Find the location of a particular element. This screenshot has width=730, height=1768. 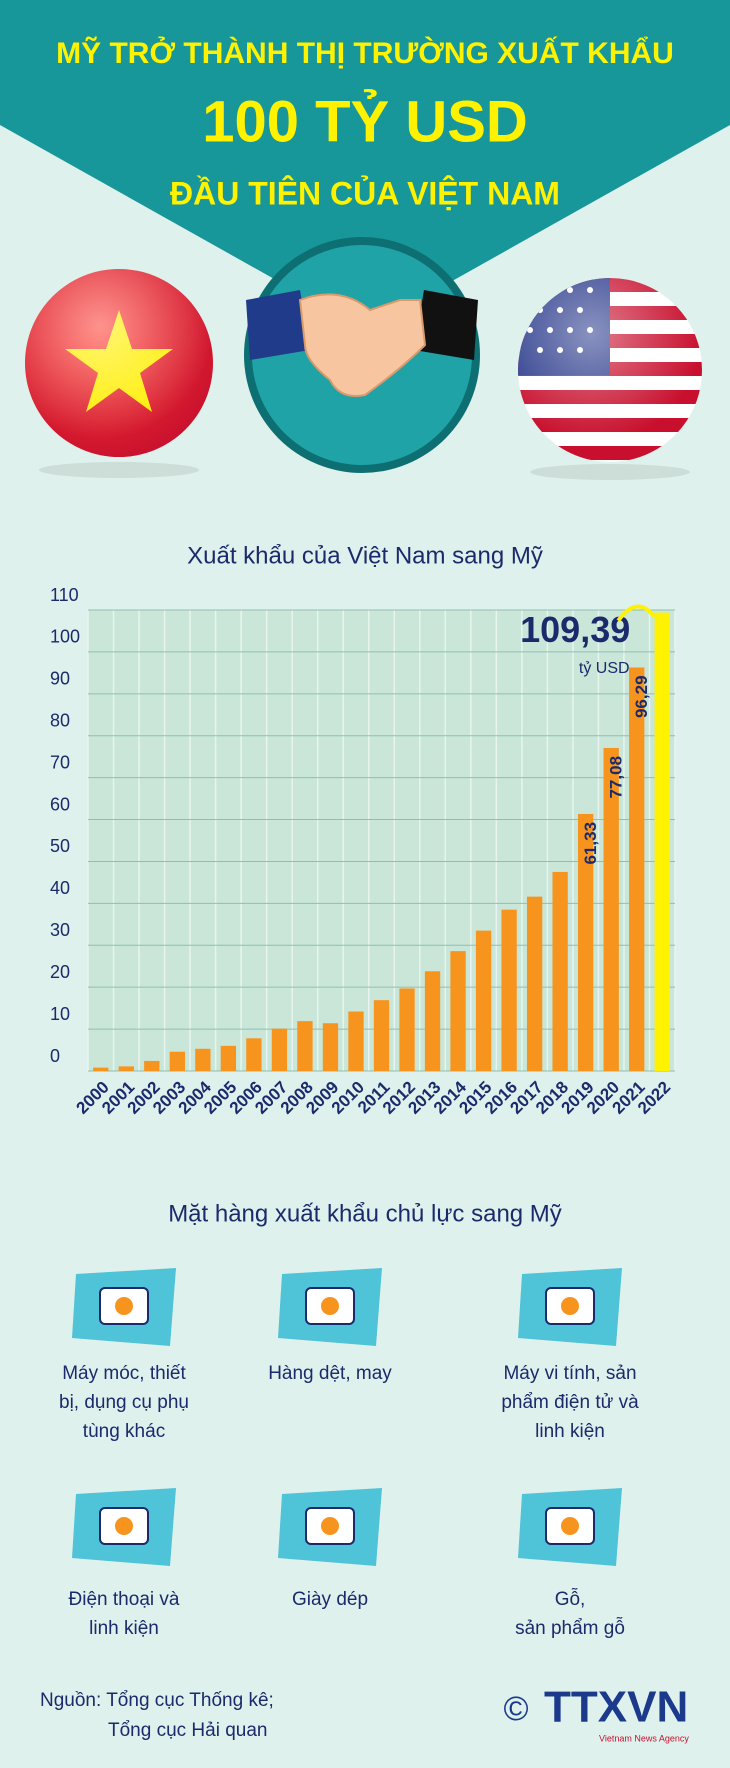

logo: TTXVN is located at coordinates (616, 1707).